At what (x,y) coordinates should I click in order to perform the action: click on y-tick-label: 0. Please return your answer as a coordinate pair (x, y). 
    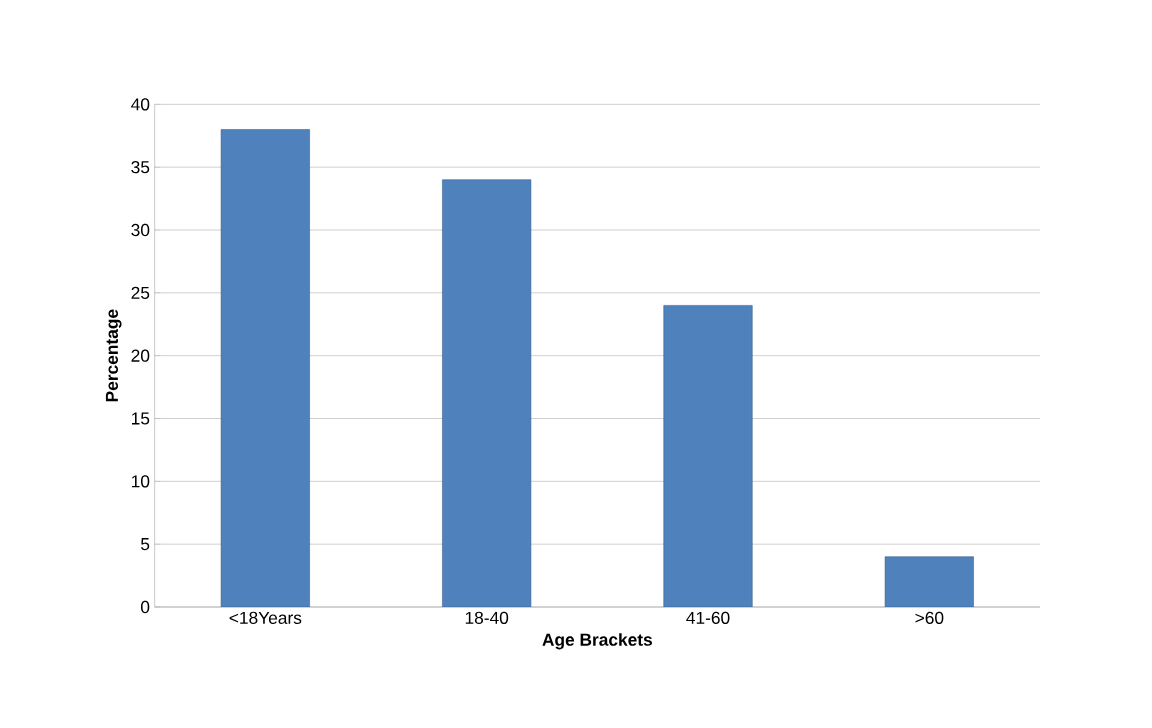
    Looking at the image, I should click on (145, 607).